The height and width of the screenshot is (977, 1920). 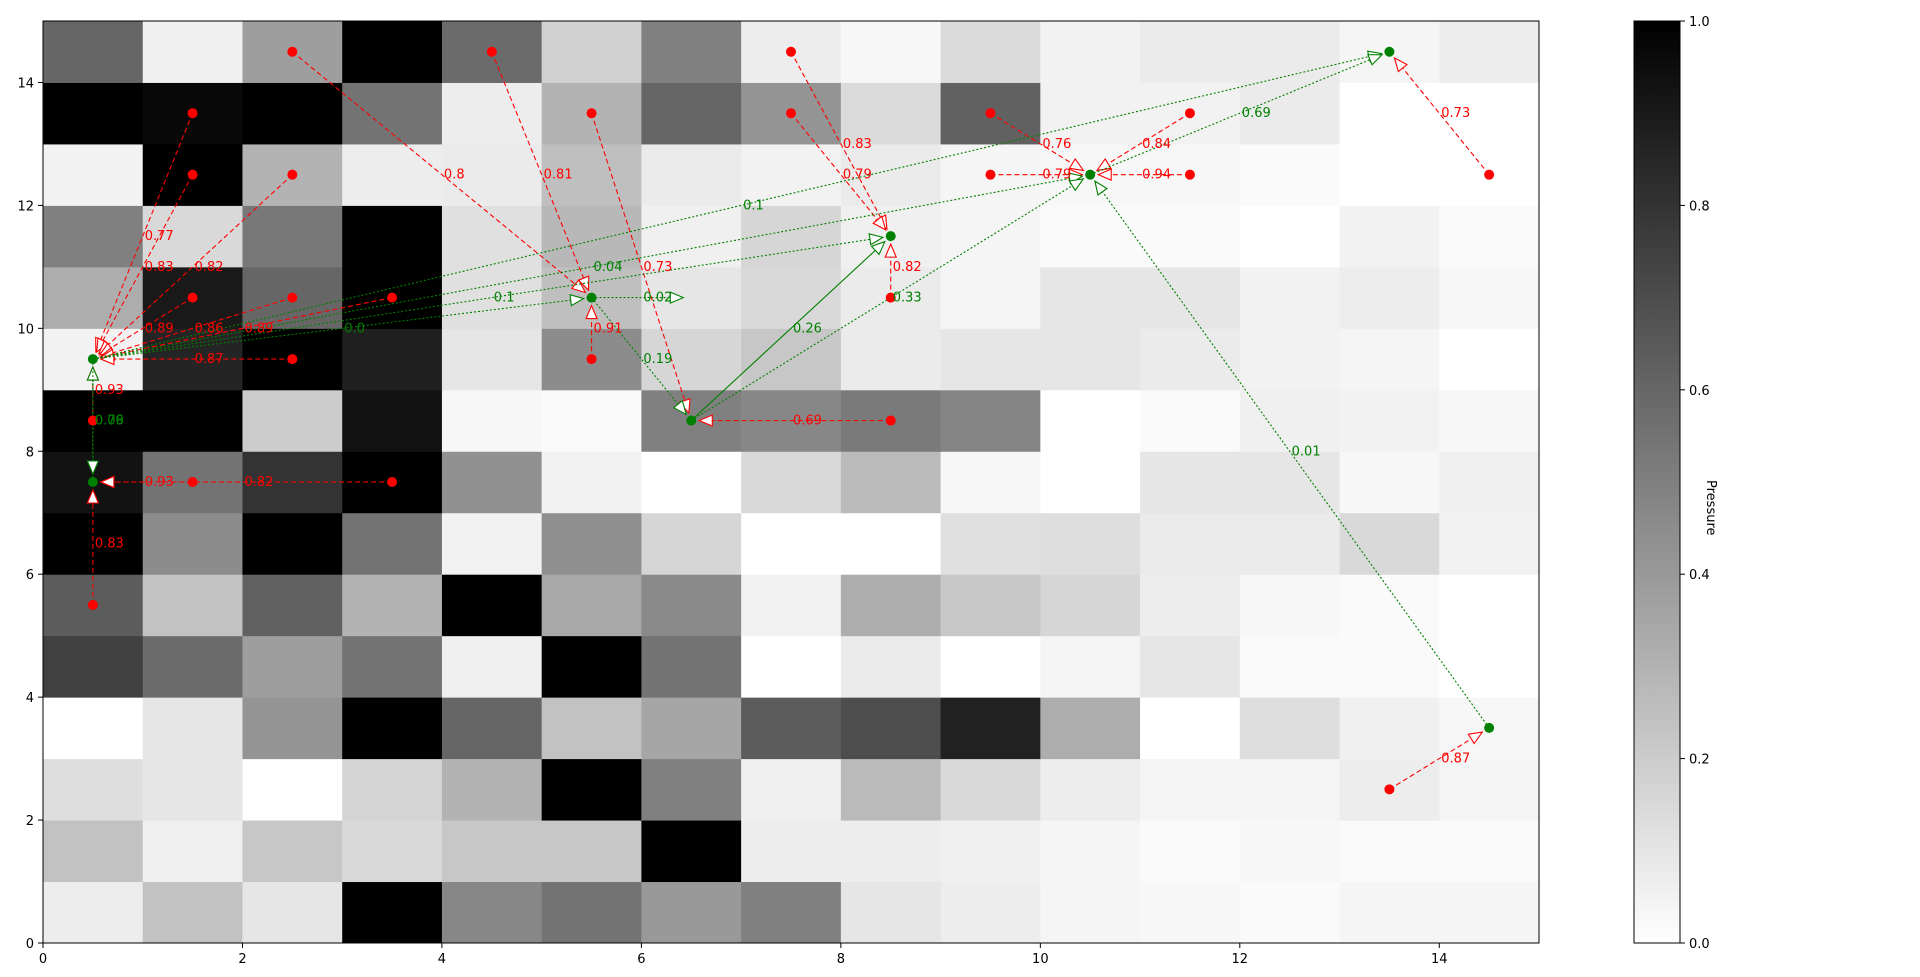 I want to click on edge-weight-label: 0.81, so click(x=558, y=175).